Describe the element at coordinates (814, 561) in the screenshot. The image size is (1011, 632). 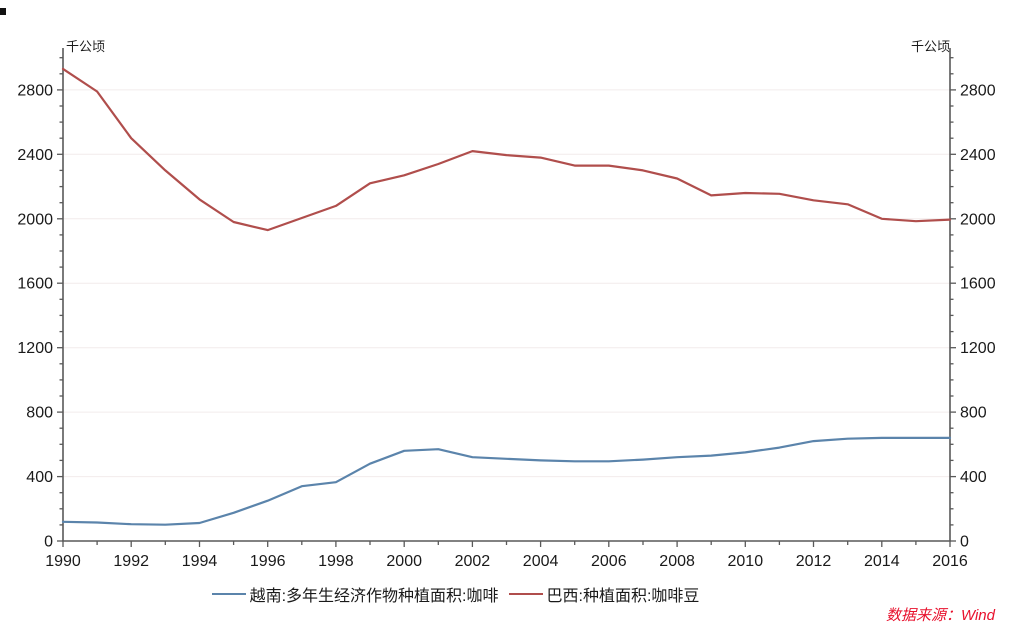
I see `svg-text: 2012` at that location.